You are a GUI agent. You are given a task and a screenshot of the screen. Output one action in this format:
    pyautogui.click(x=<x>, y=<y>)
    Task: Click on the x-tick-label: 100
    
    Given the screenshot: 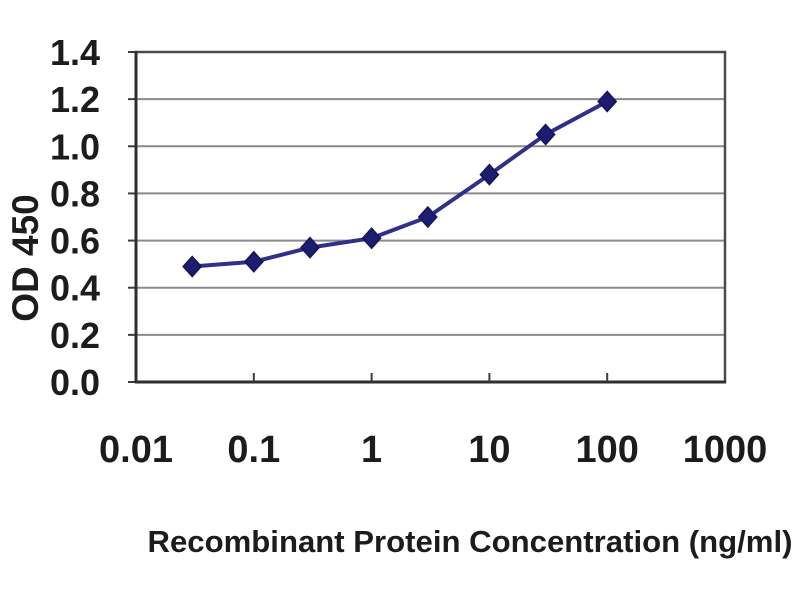 What is the action you would take?
    pyautogui.click(x=606, y=450)
    